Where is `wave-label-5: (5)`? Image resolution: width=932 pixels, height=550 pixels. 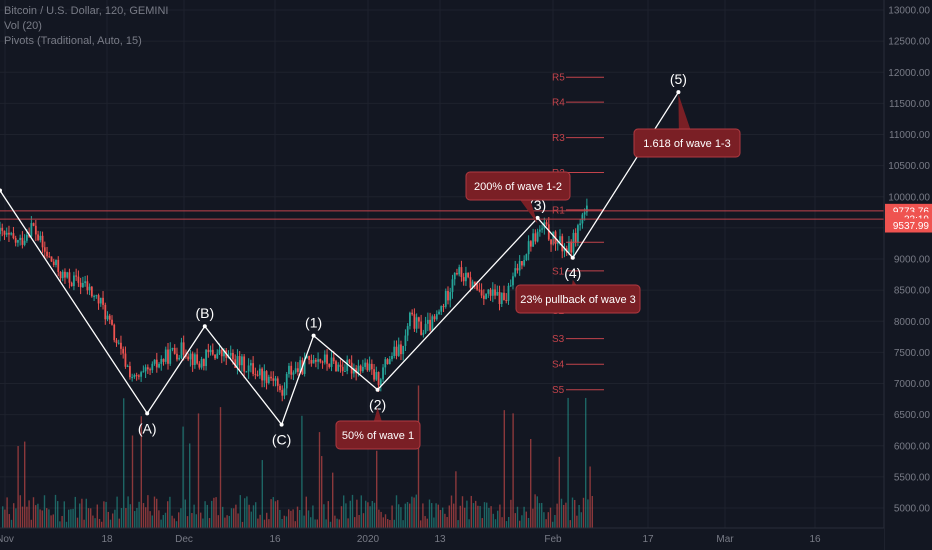
wave-label-5: (5) is located at coordinates (678, 79).